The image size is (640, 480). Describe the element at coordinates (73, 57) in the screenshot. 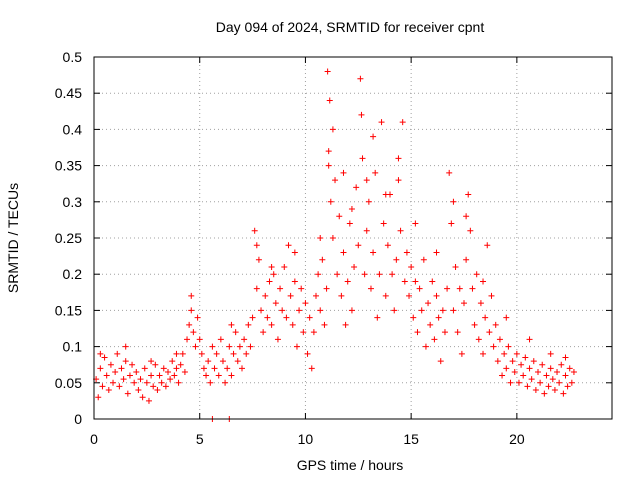

I see `y-tick-label: 0.5` at that location.